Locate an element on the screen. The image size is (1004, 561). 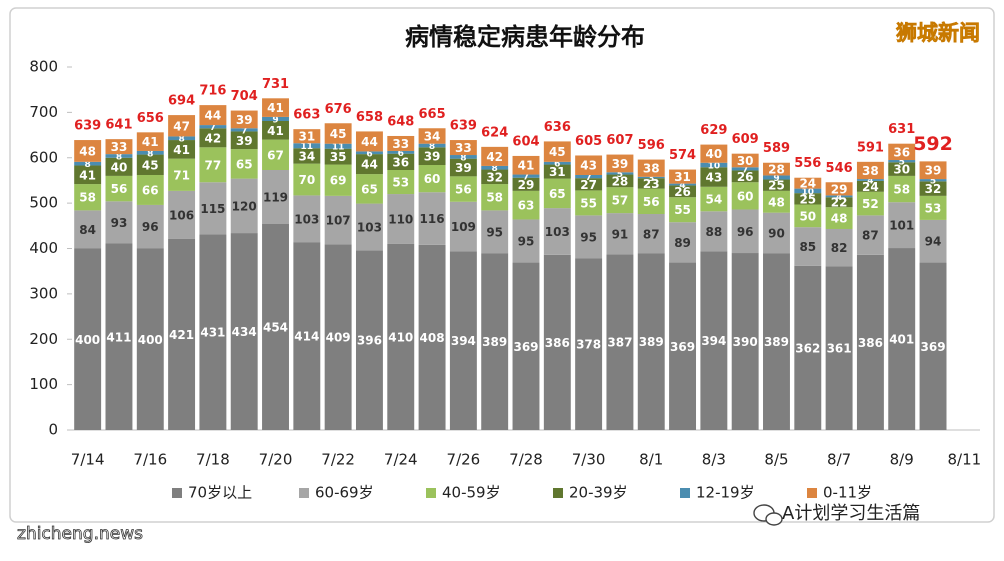
value-label: 34 is located at coordinates (432, 136).